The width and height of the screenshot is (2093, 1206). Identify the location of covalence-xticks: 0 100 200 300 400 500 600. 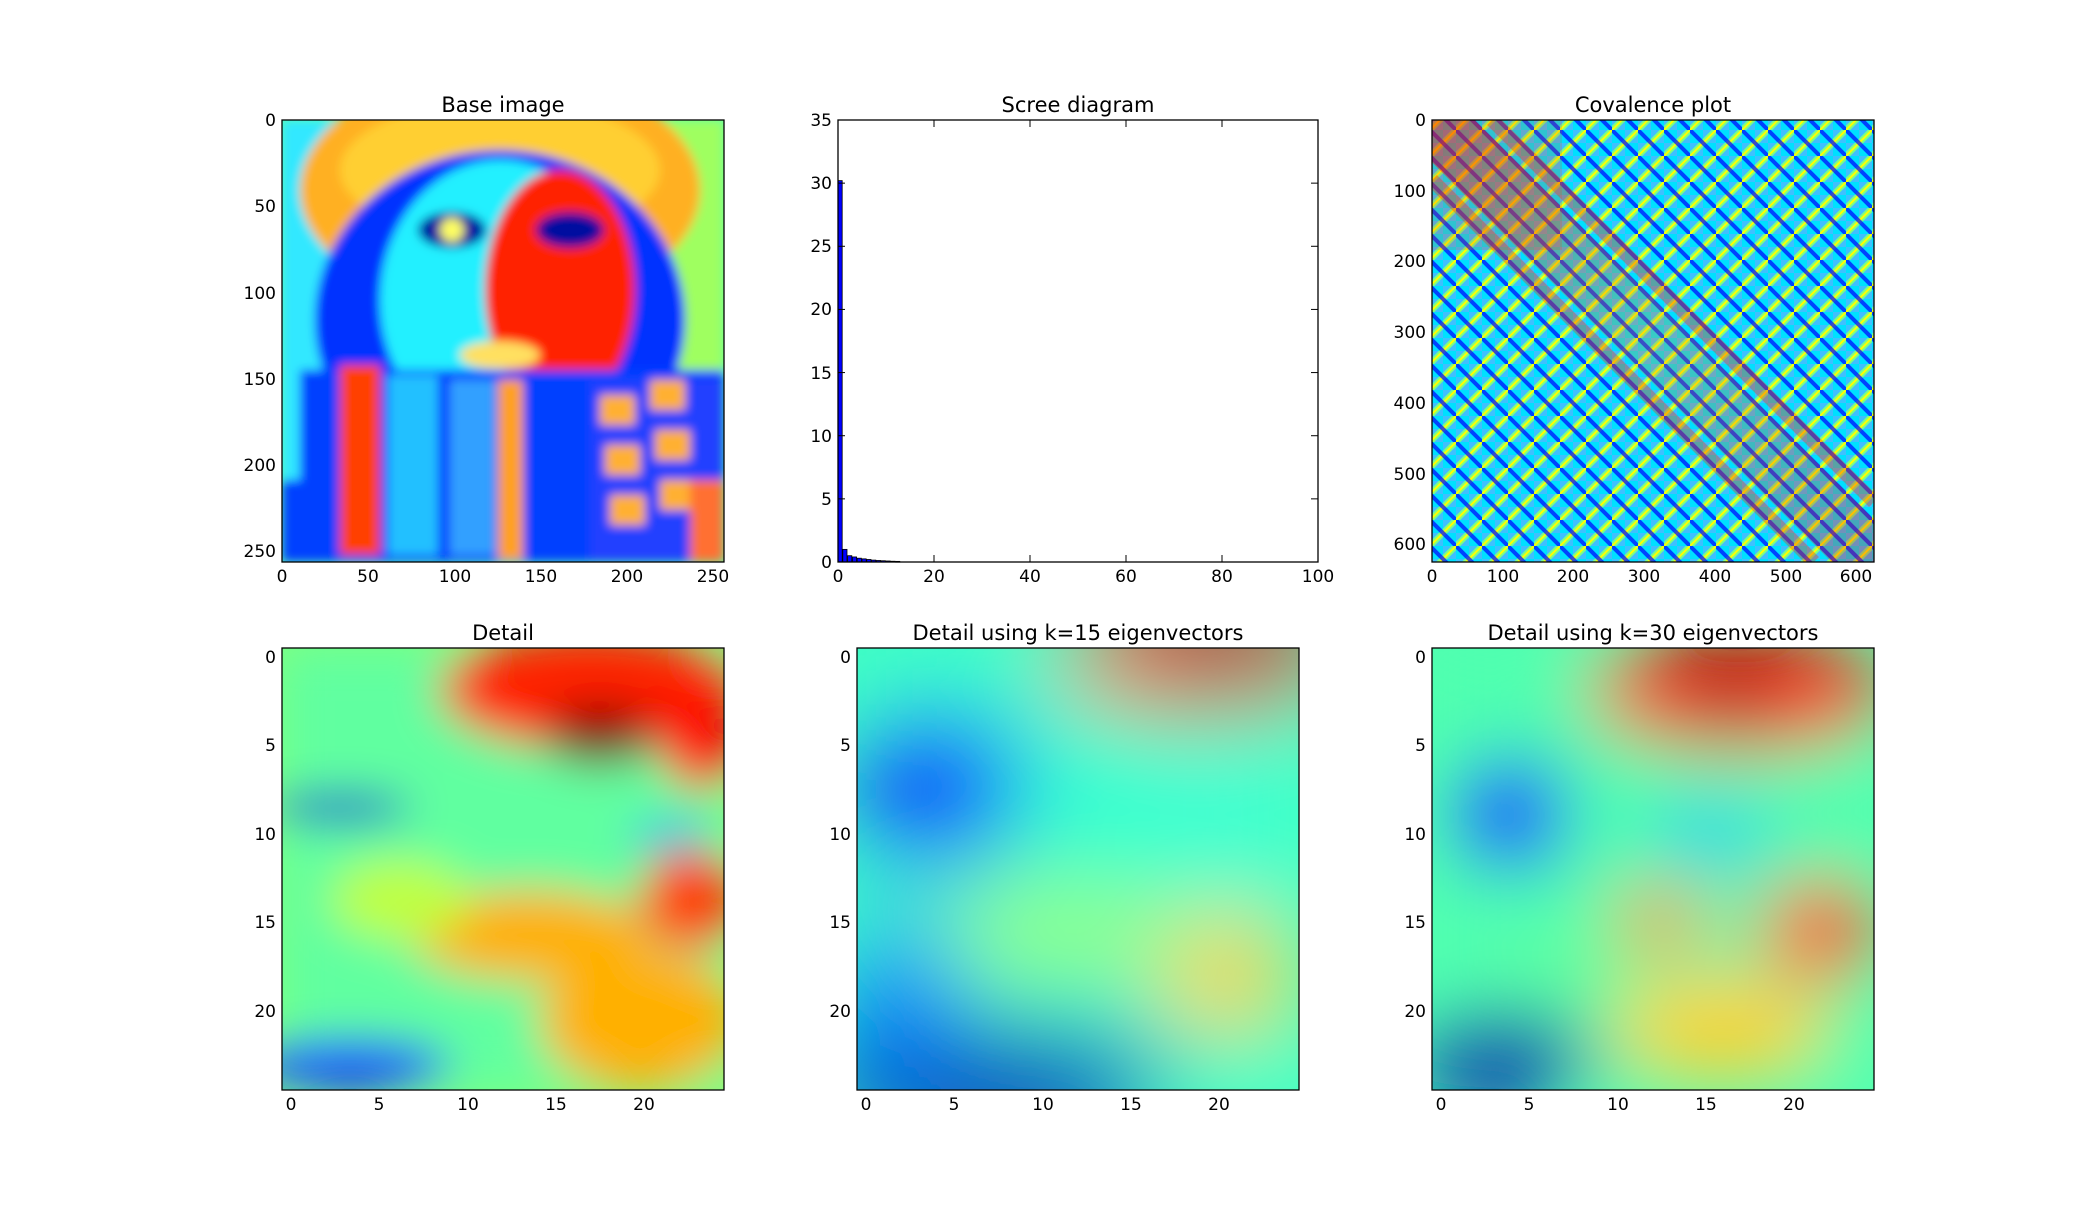
(1650, 577).